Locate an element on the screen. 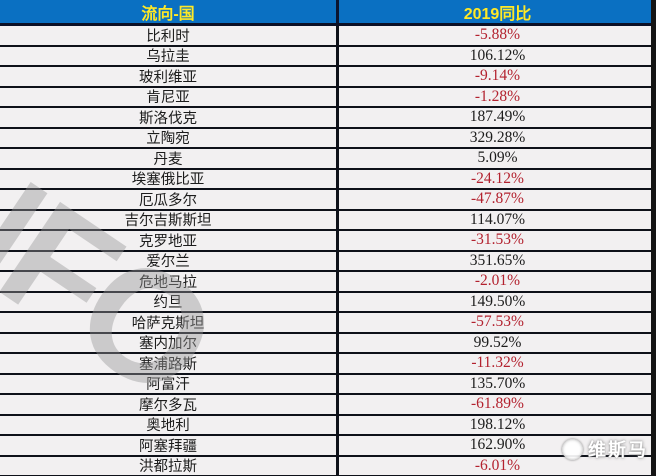 The image size is (656, 476). country-cell: 丹麦 is located at coordinates (169, 158).